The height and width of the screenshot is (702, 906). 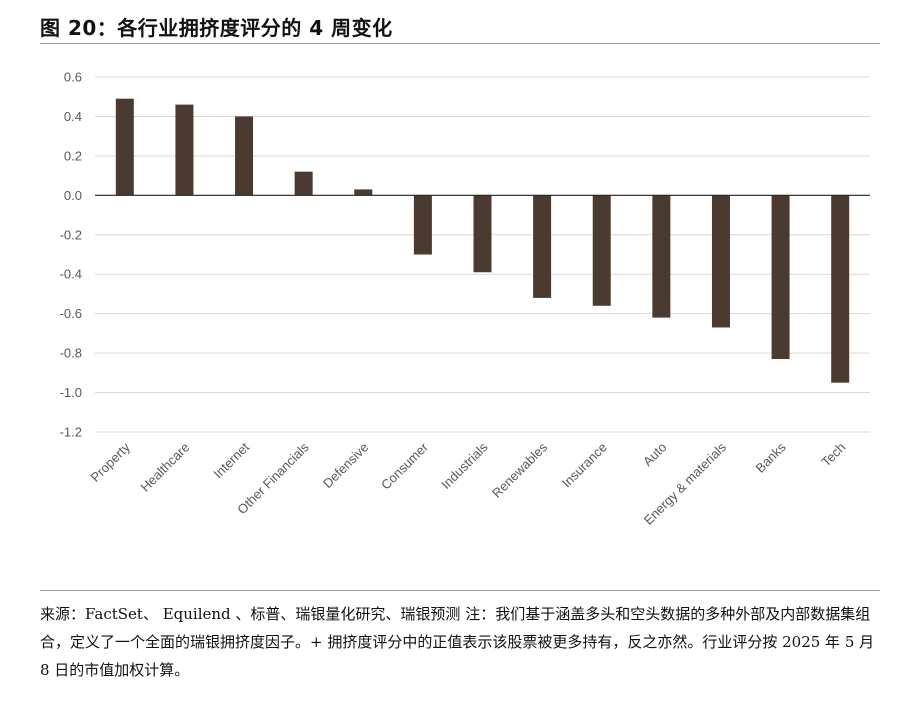 What do you see at coordinates (231, 460) in the screenshot?
I see `x-tick-label: Internet` at bounding box center [231, 460].